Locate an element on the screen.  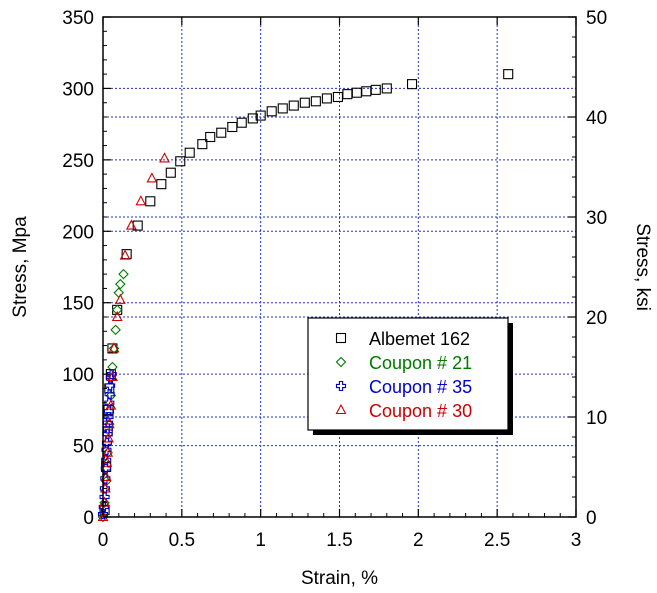
legend-label: Coupon # 21 is located at coordinates (420, 363).